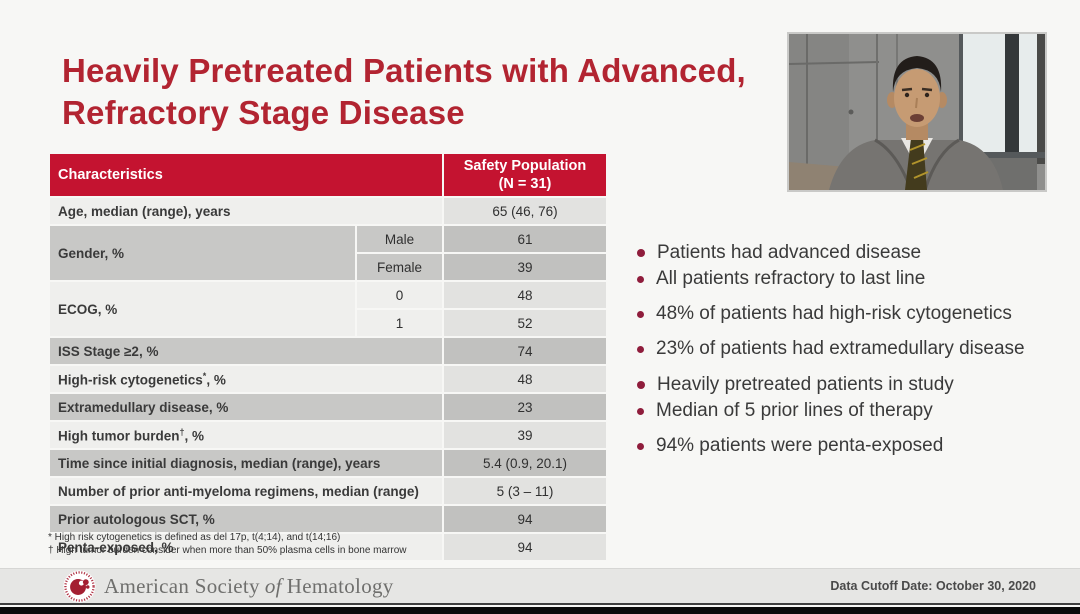 Image resolution: width=1080 pixels, height=614 pixels. I want to click on row-label-text: ISS Stage ≥2, %, so click(108, 351).